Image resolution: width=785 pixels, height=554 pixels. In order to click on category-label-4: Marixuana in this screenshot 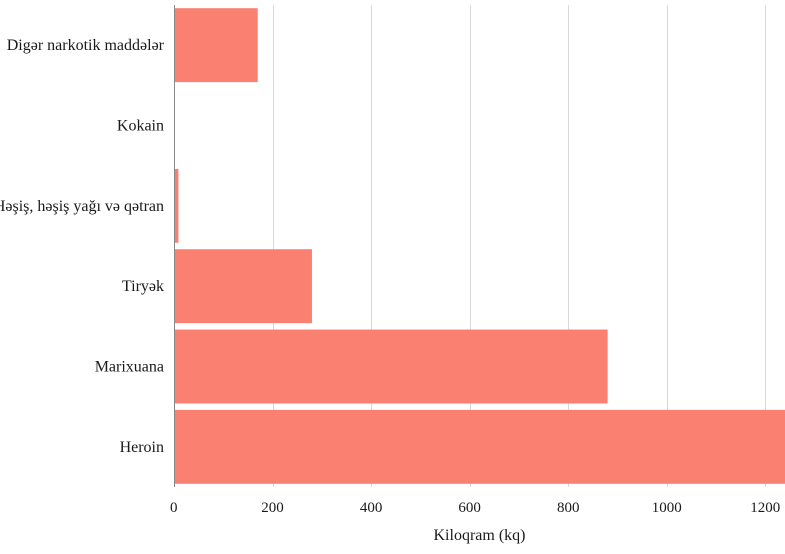, I will do `click(129, 367)`.